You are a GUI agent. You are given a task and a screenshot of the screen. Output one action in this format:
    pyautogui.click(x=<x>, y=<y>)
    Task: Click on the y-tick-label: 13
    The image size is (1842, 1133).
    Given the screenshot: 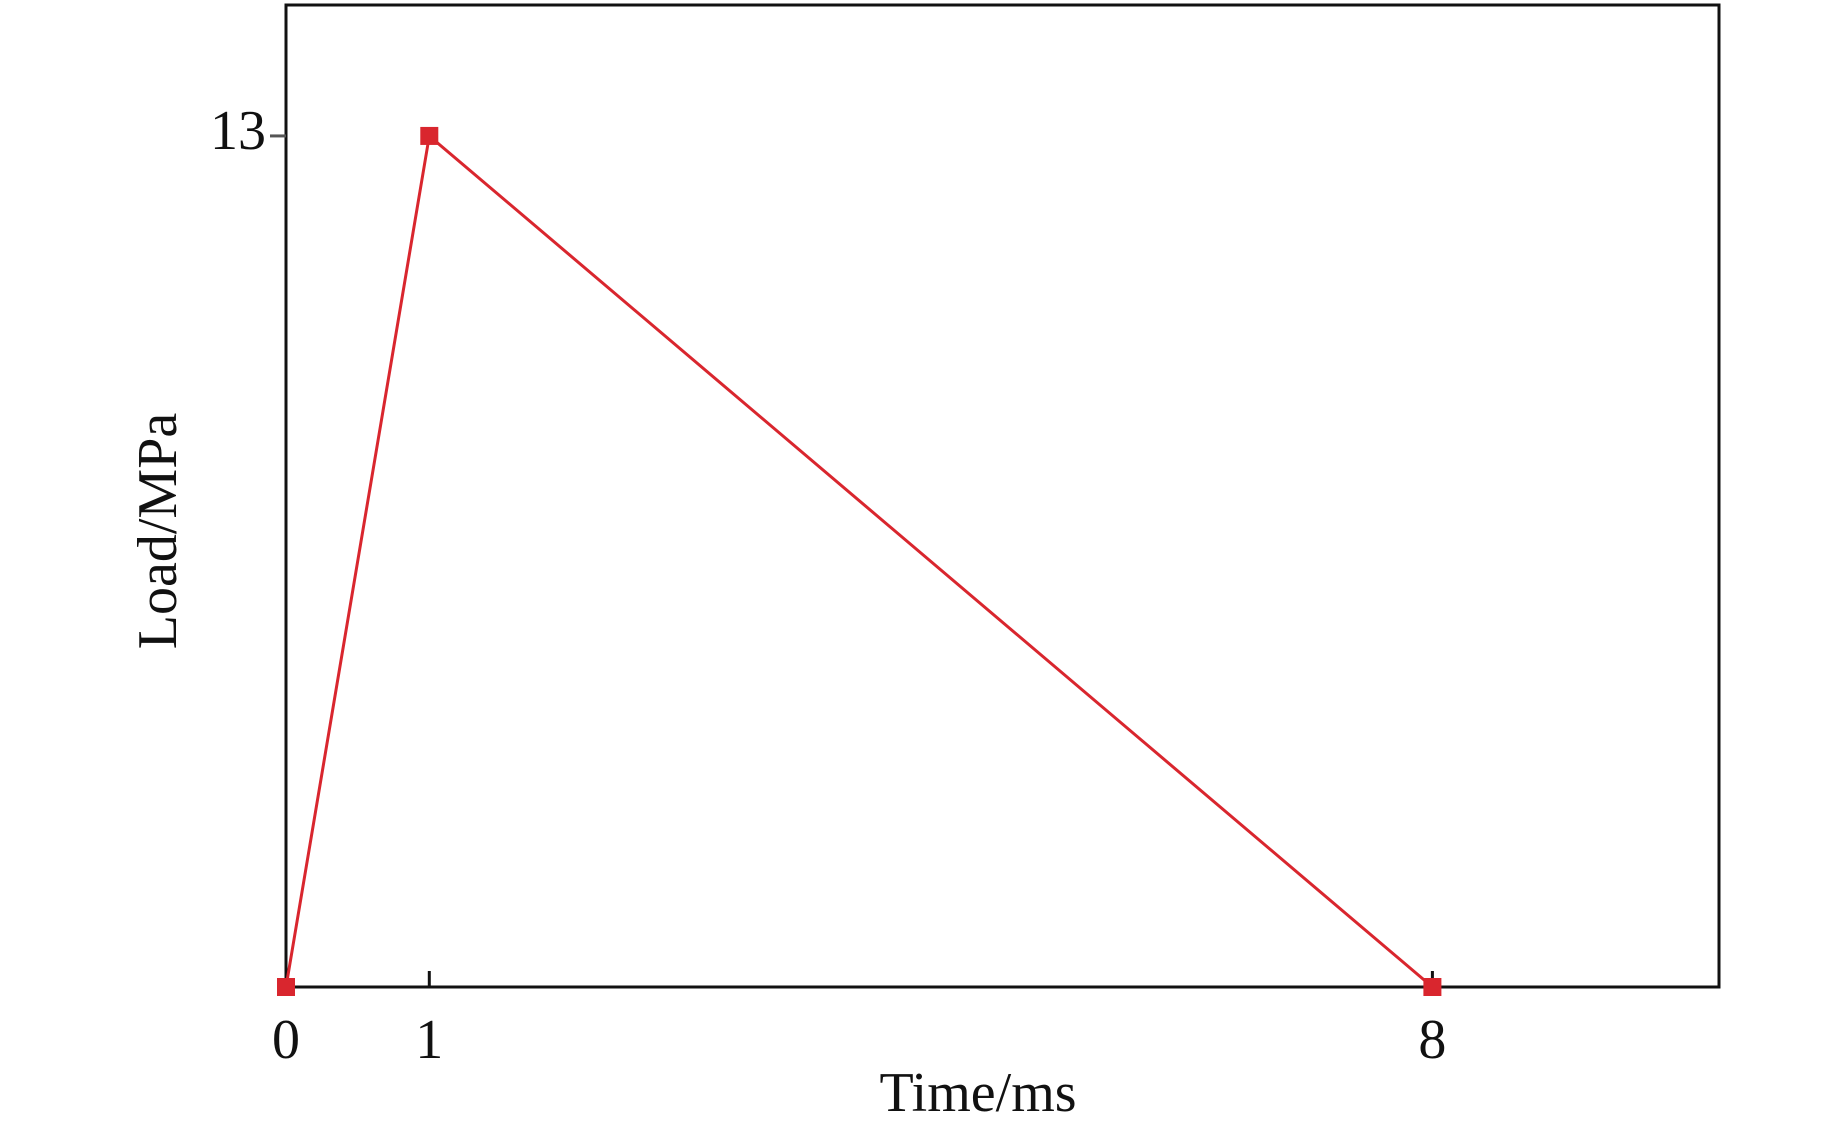 What is the action you would take?
    pyautogui.click(x=238, y=131)
    